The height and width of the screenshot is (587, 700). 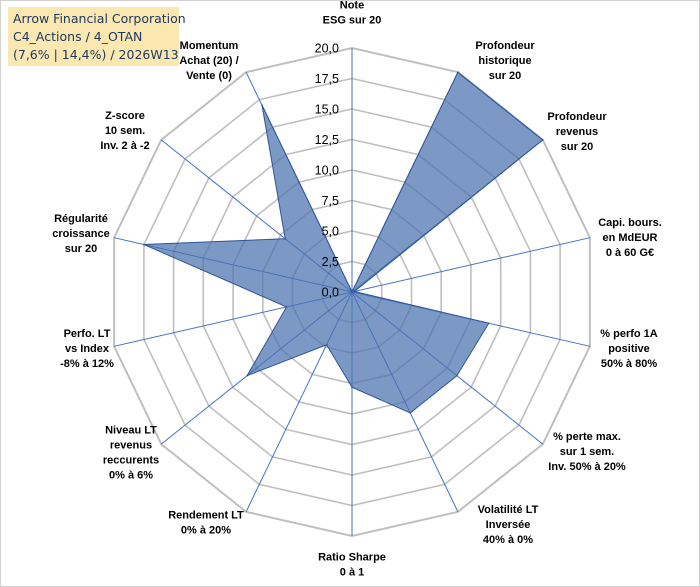 I want to click on axis-label-line: vs Index, so click(x=87, y=349).